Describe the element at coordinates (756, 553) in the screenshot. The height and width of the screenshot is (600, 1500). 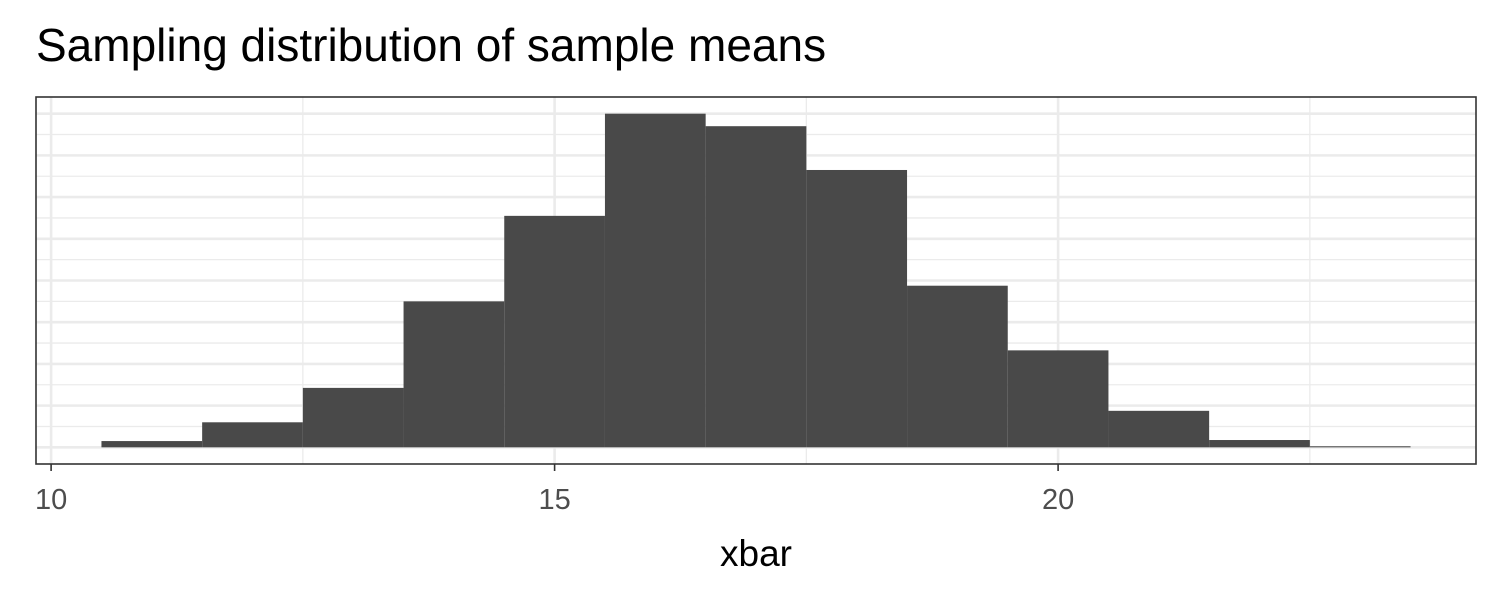
I see `x-axis-title: xbar` at that location.